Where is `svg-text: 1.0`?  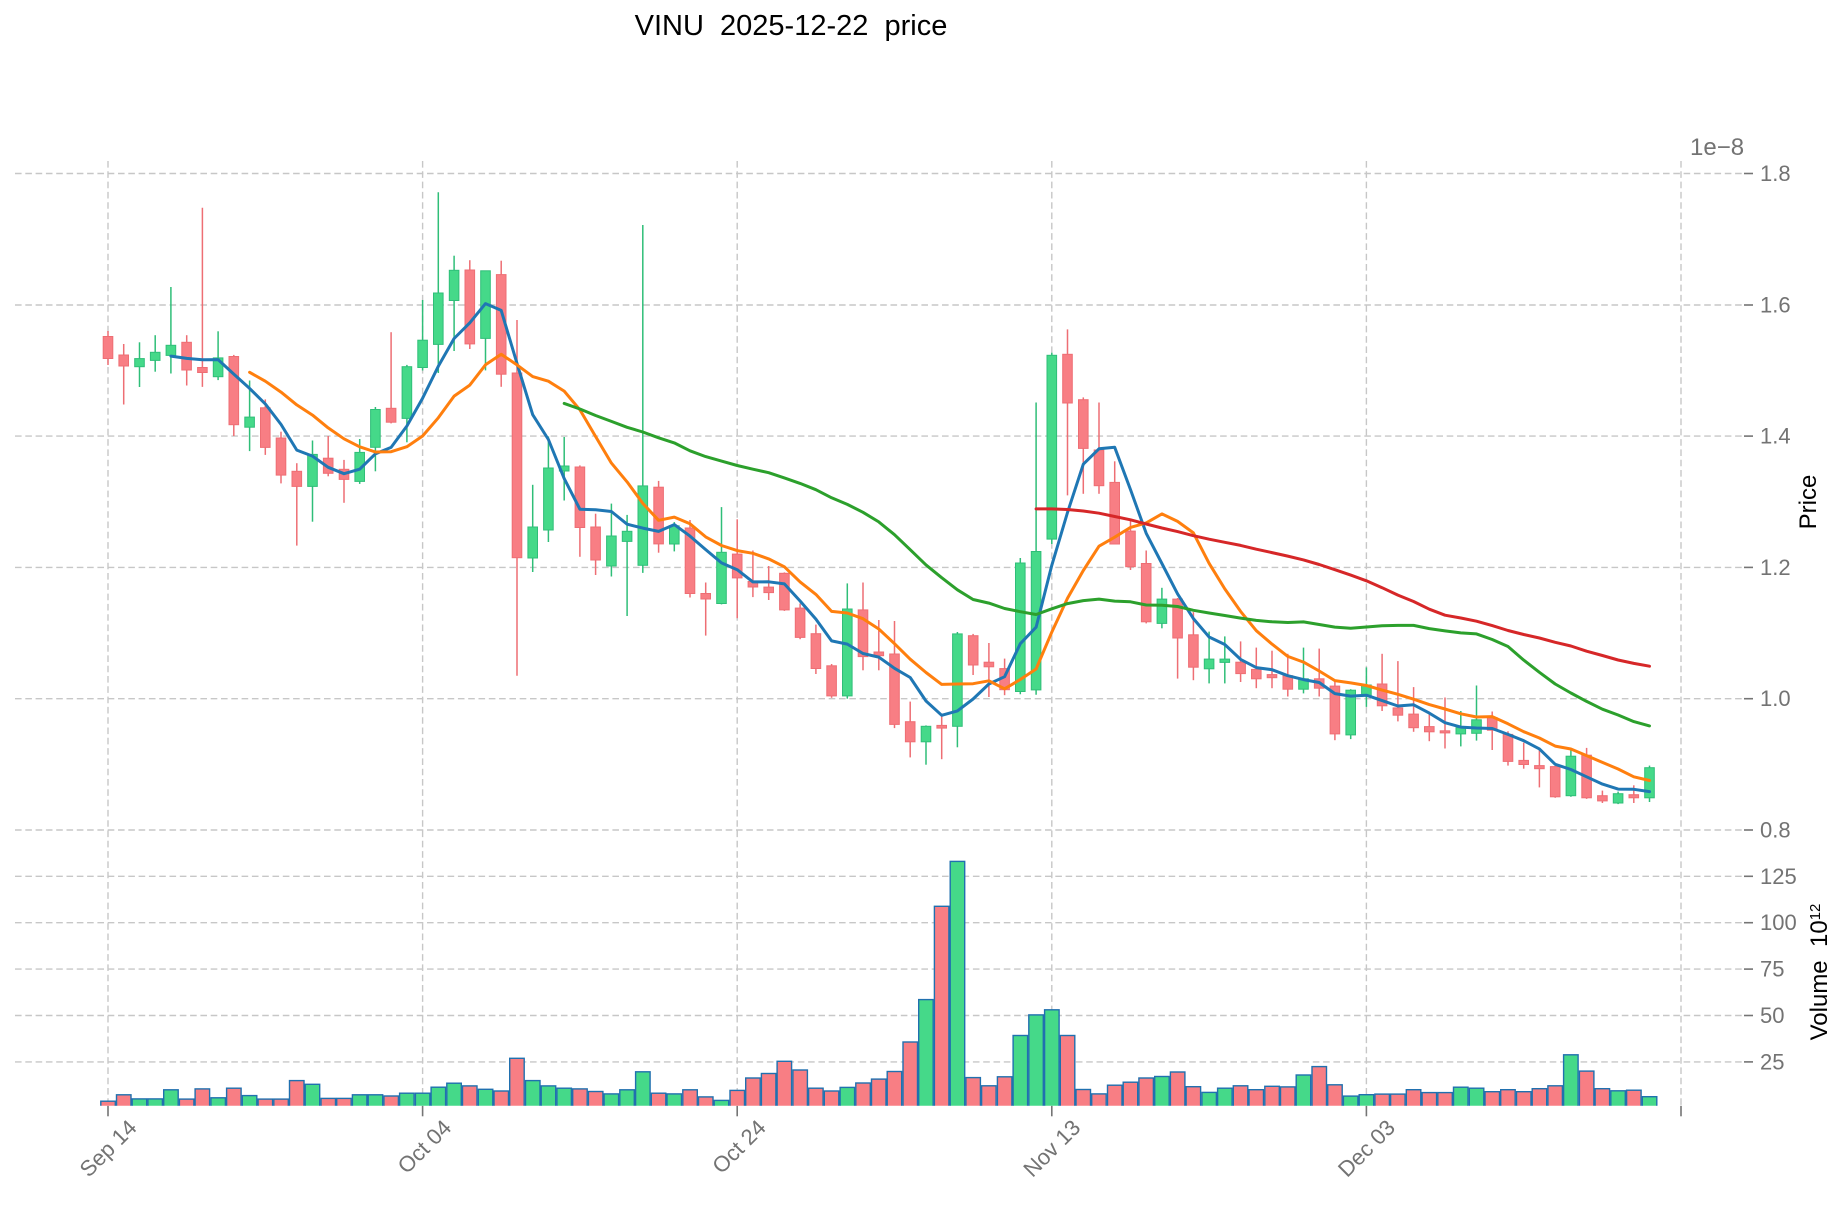 svg-text: 1.0 is located at coordinates (1775, 698).